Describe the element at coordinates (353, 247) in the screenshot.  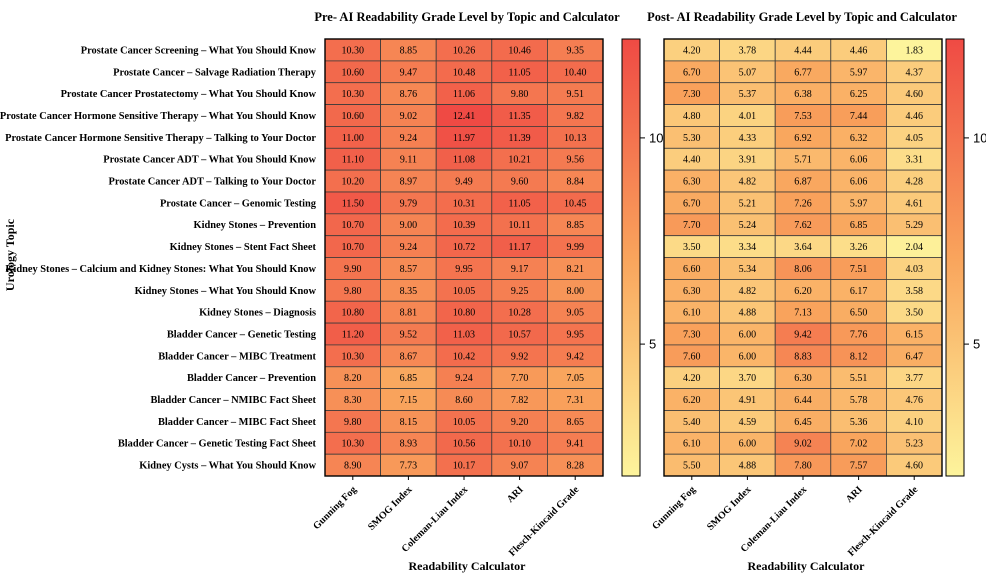
I see `cell-value-label: 10.70` at that location.